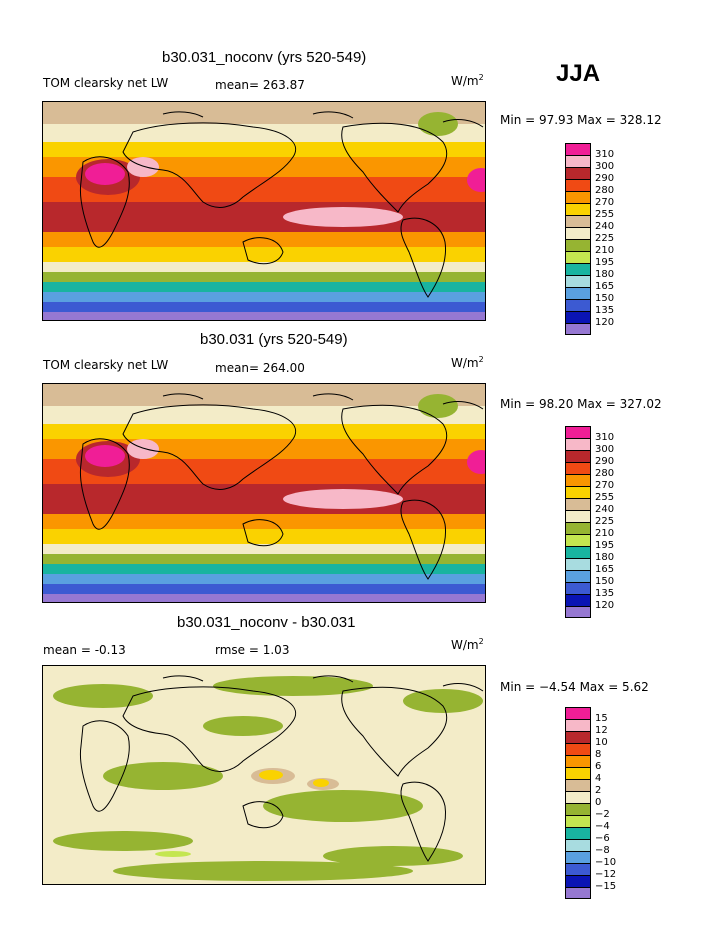 The height and width of the screenshot is (935, 723). I want to click on legend-tick-label: 6, so click(598, 766).